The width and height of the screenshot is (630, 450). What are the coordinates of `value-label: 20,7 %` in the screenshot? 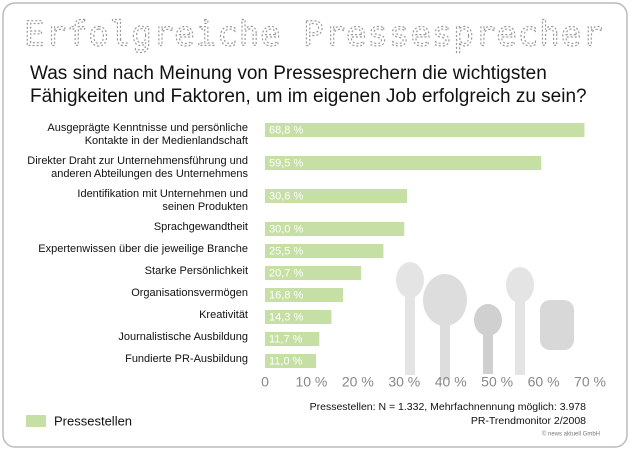 It's located at (286, 273).